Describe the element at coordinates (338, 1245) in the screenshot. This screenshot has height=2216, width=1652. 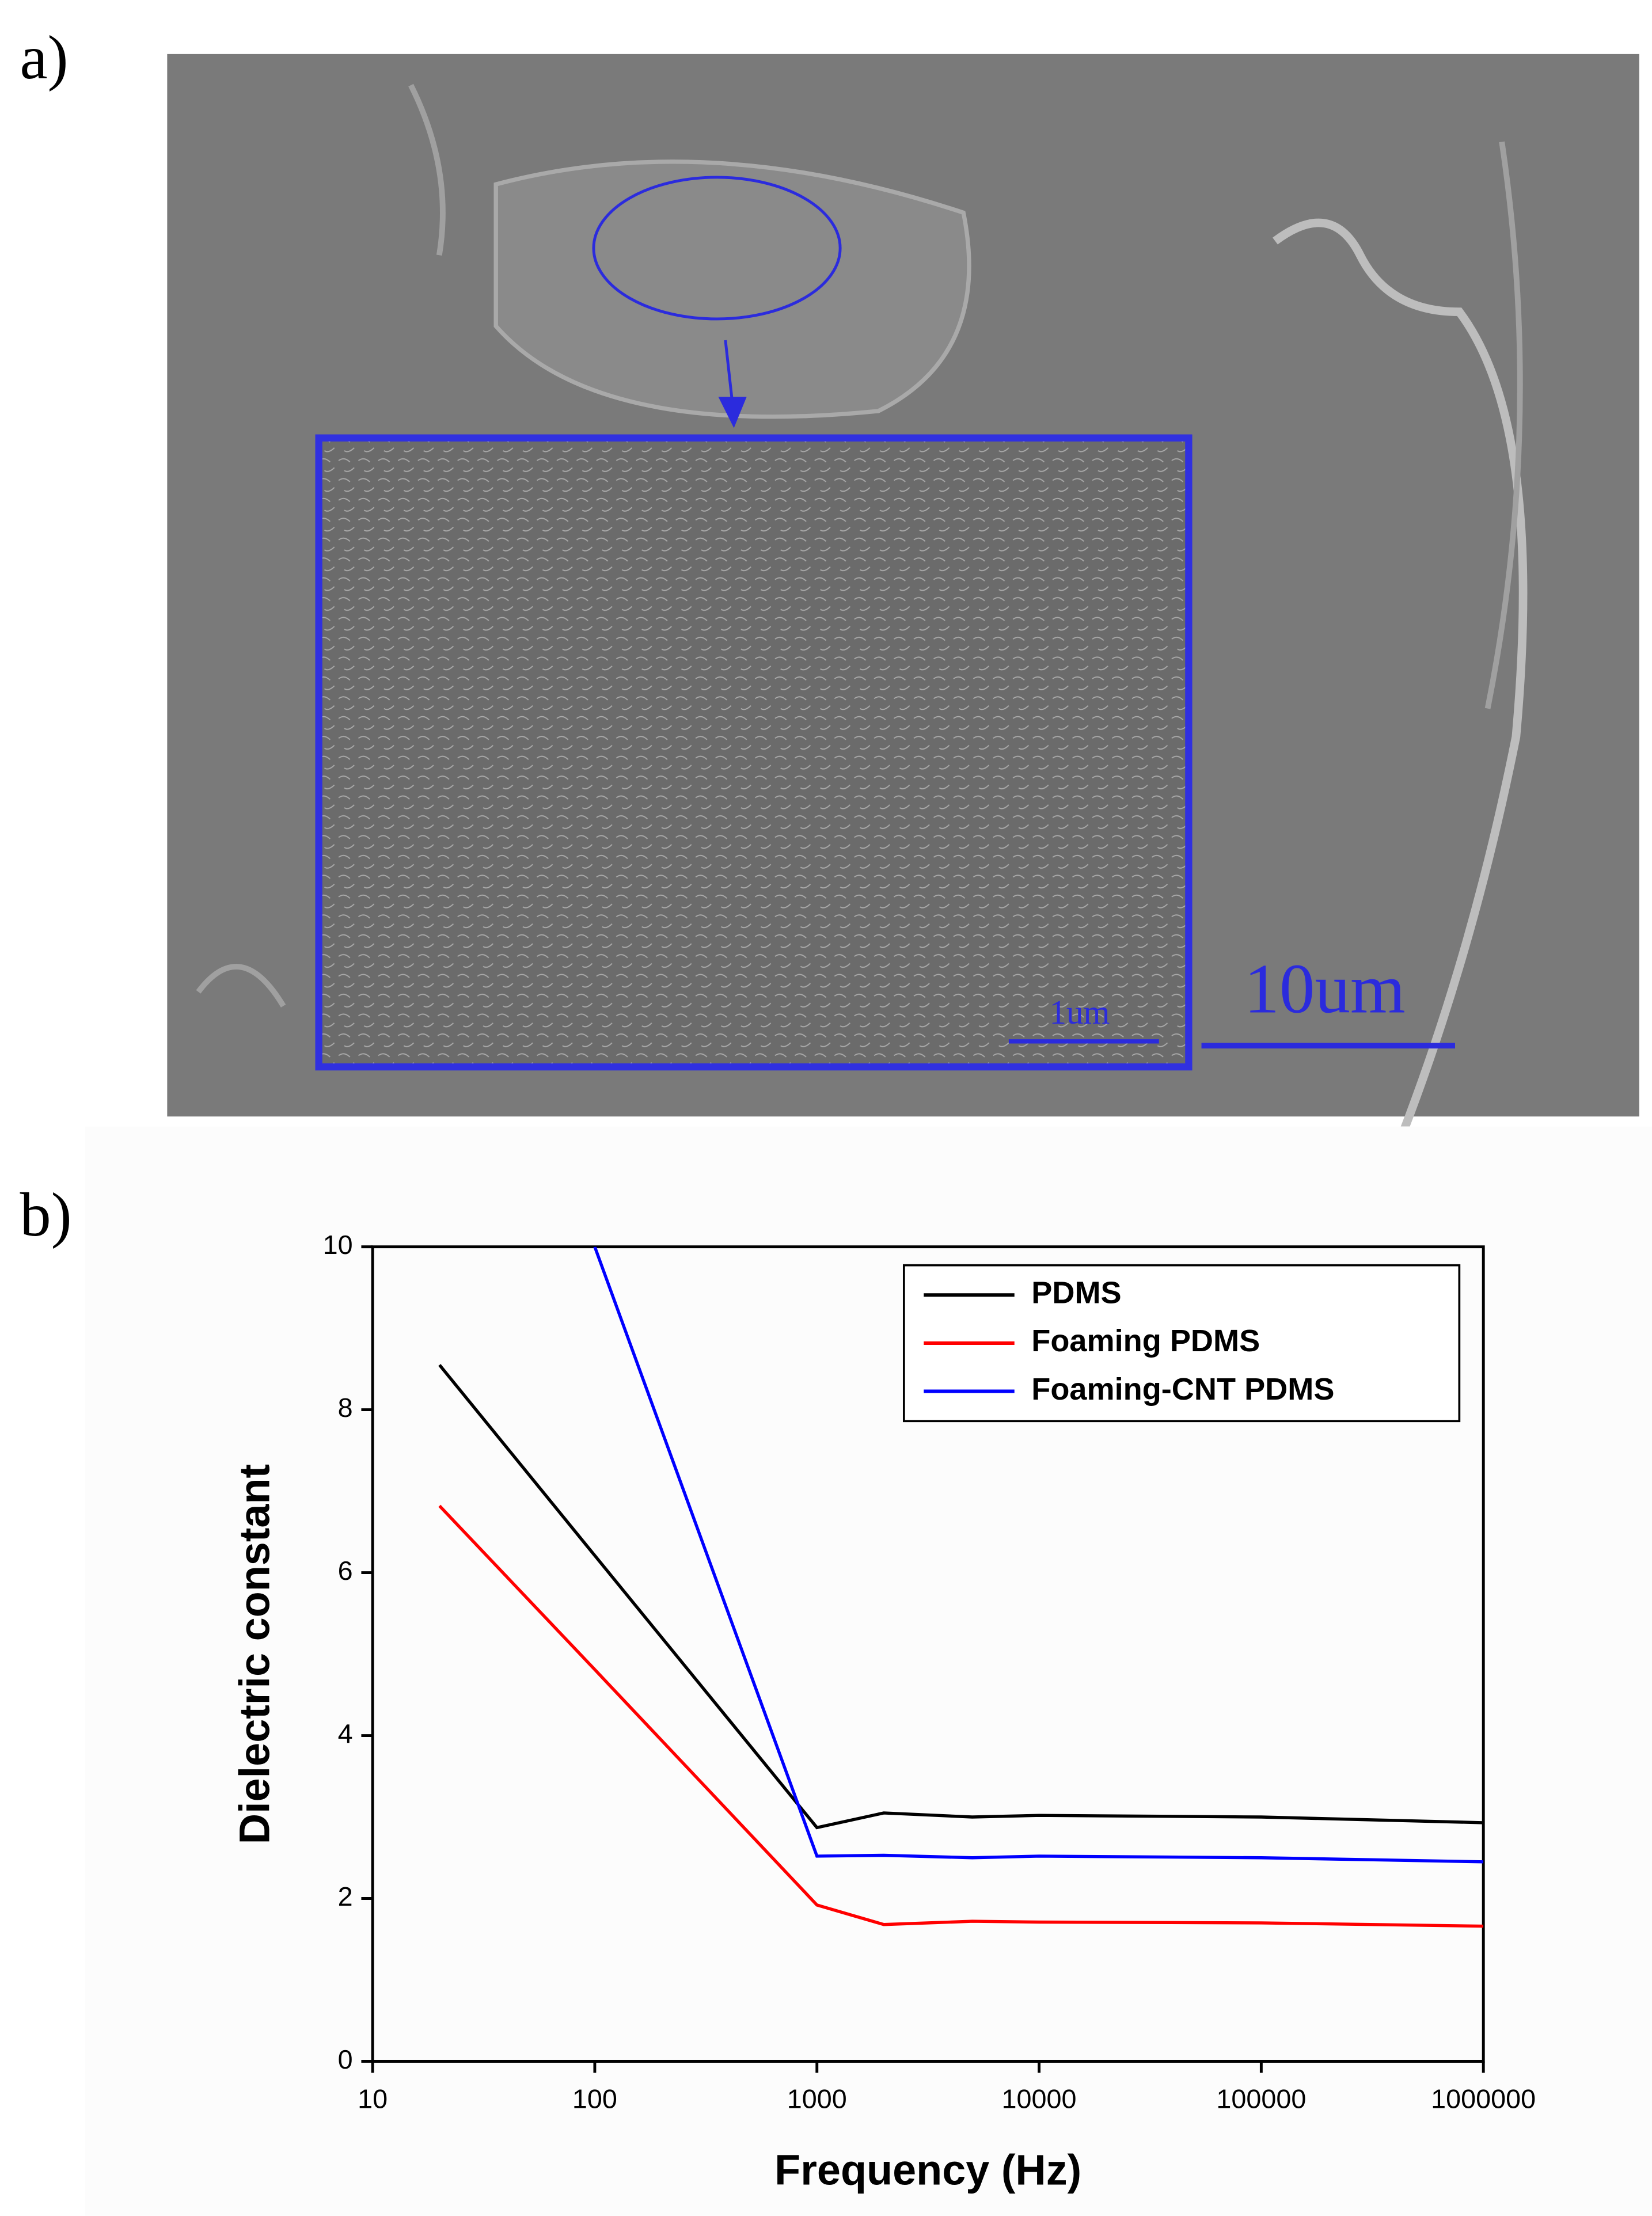
I see `y-tick-label: 10` at that location.